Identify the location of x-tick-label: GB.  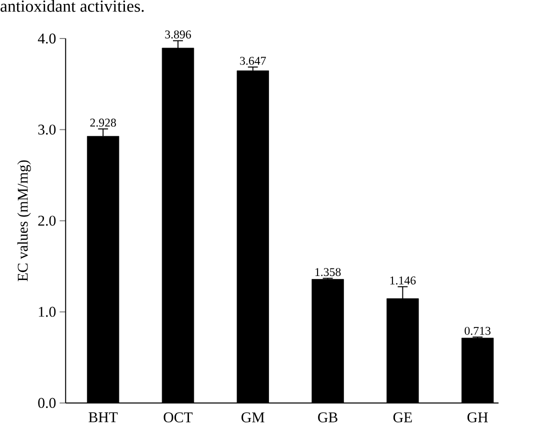
(328, 417).